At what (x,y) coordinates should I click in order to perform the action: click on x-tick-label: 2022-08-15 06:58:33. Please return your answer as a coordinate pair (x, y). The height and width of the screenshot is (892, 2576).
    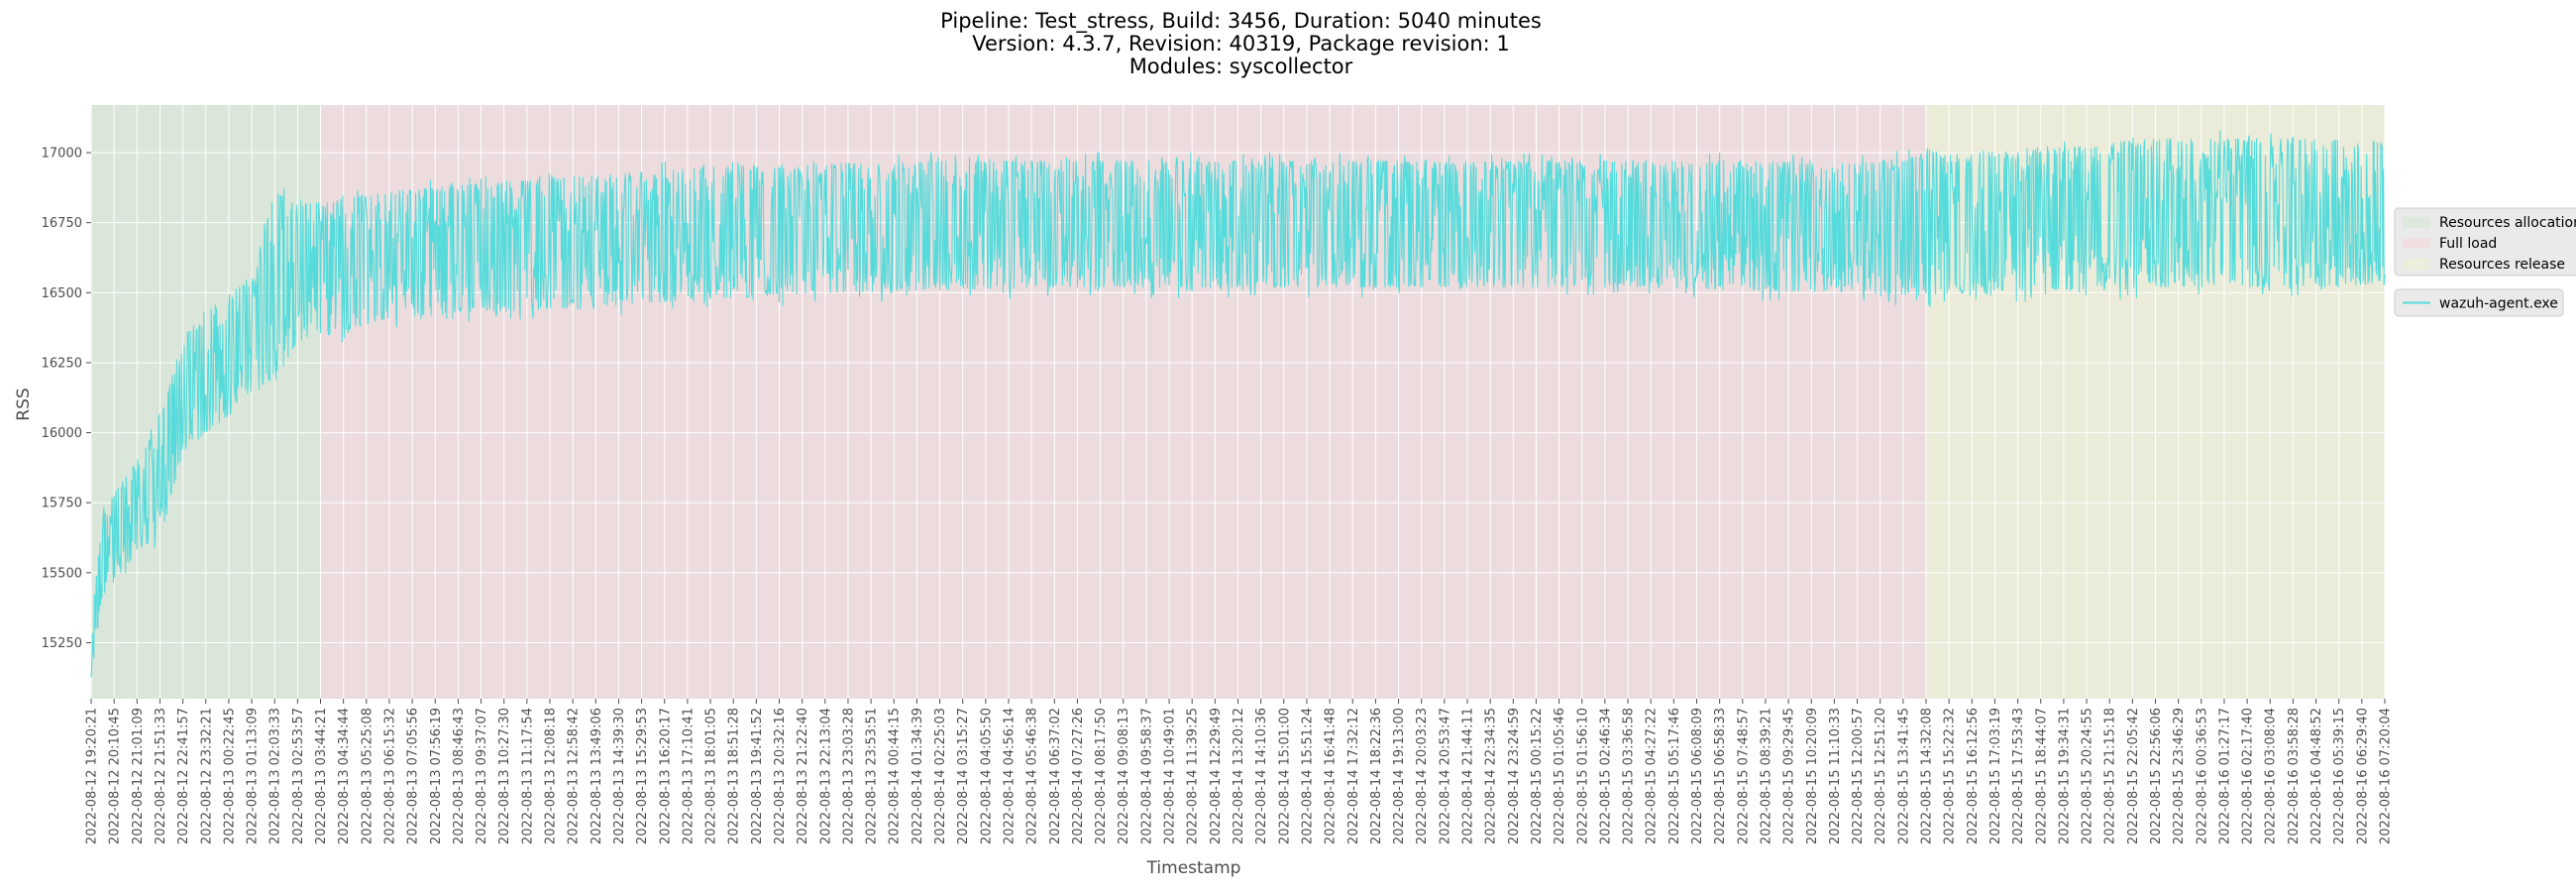
    Looking at the image, I should click on (1721, 776).